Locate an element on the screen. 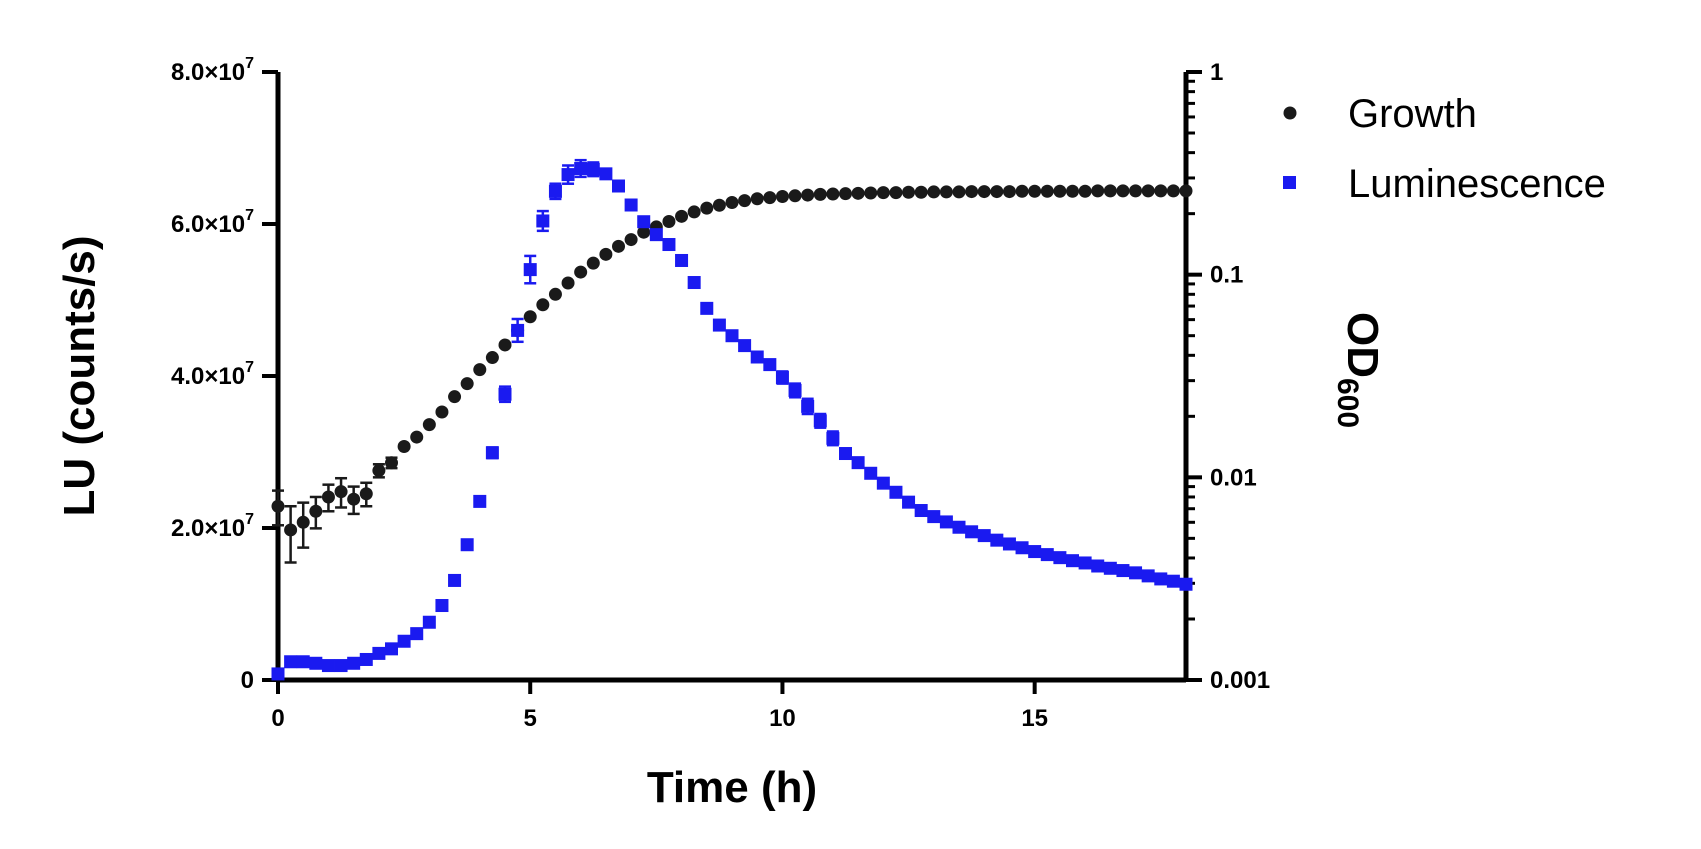 The image size is (1701, 849). y-right-axis-title-main: OD is located at coordinates (1362, 345).